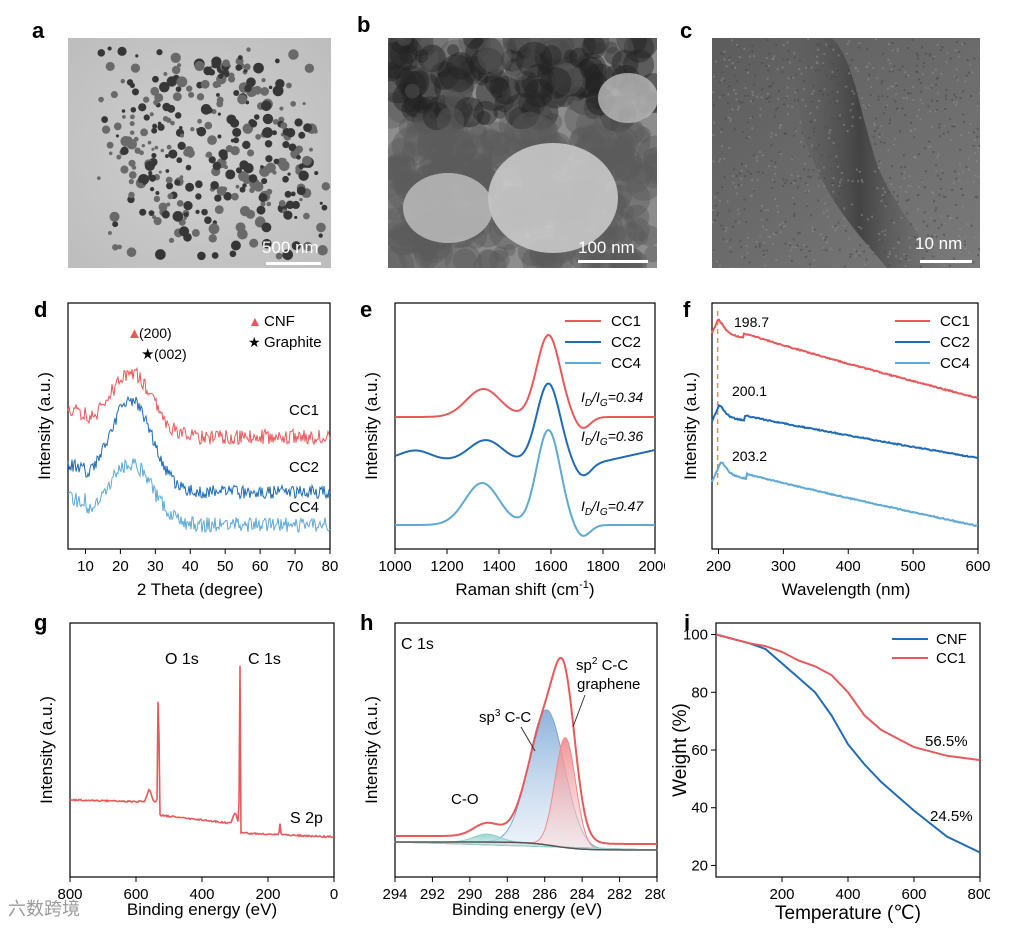 The width and height of the screenshot is (1035, 928). I want to click on chart-e-xtick-label: 1600, so click(550, 566).